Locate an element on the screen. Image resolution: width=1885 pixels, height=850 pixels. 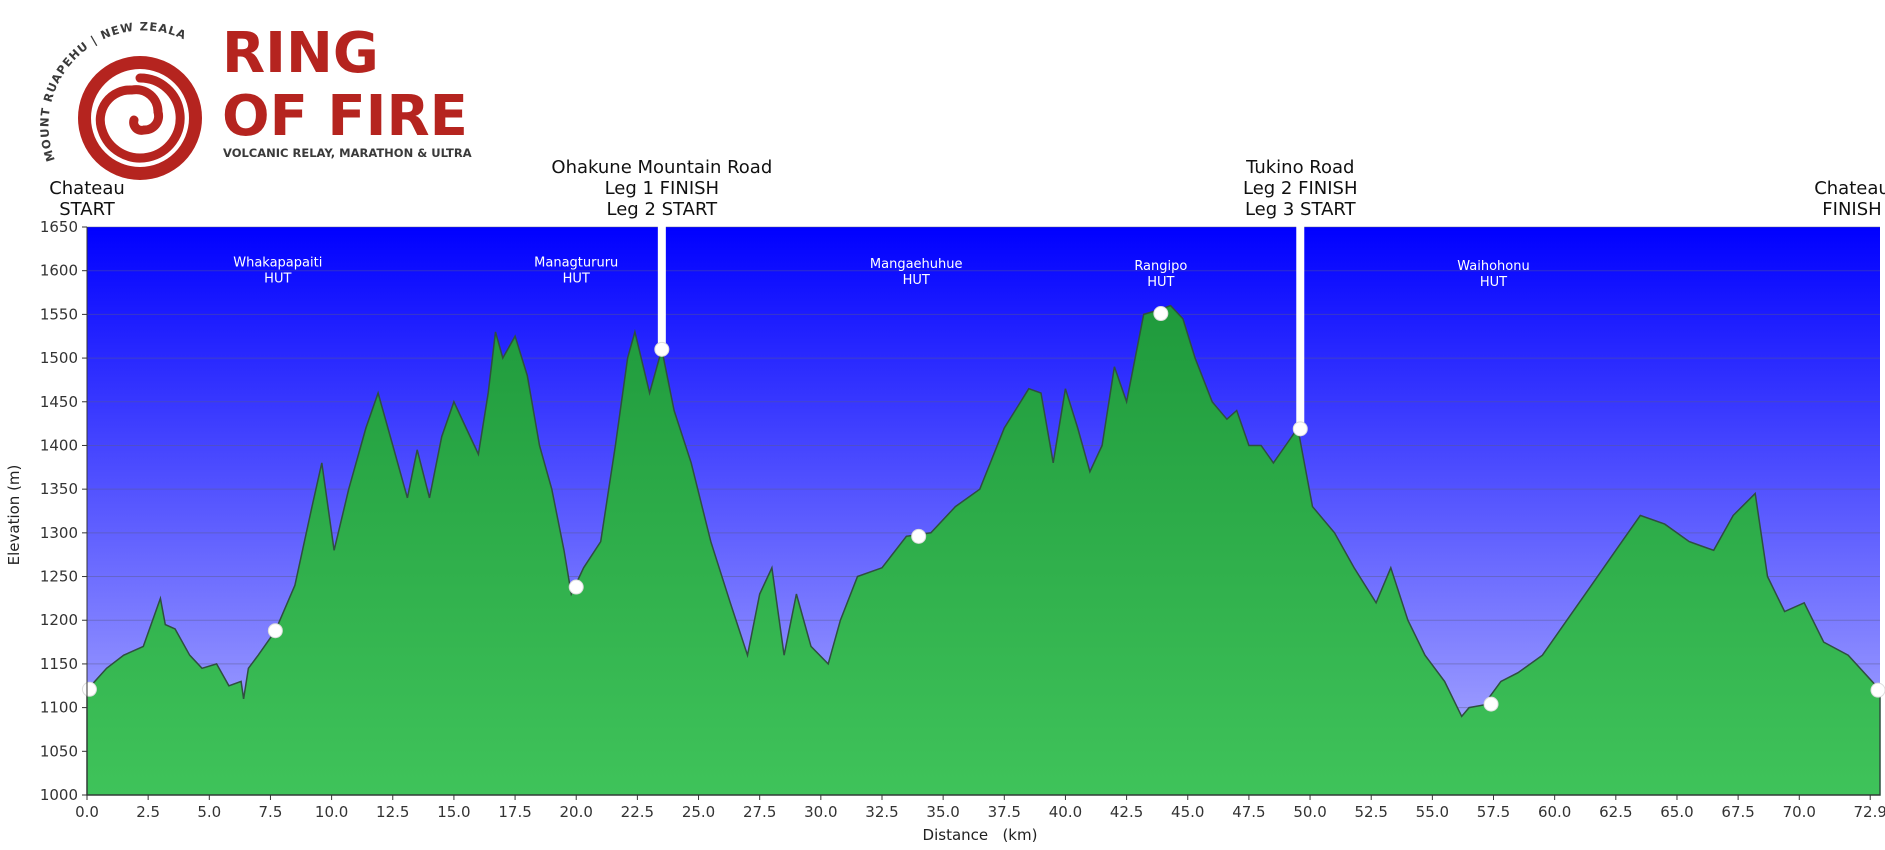
hut-name-label: Mangaehuhue is located at coordinates (916, 264).